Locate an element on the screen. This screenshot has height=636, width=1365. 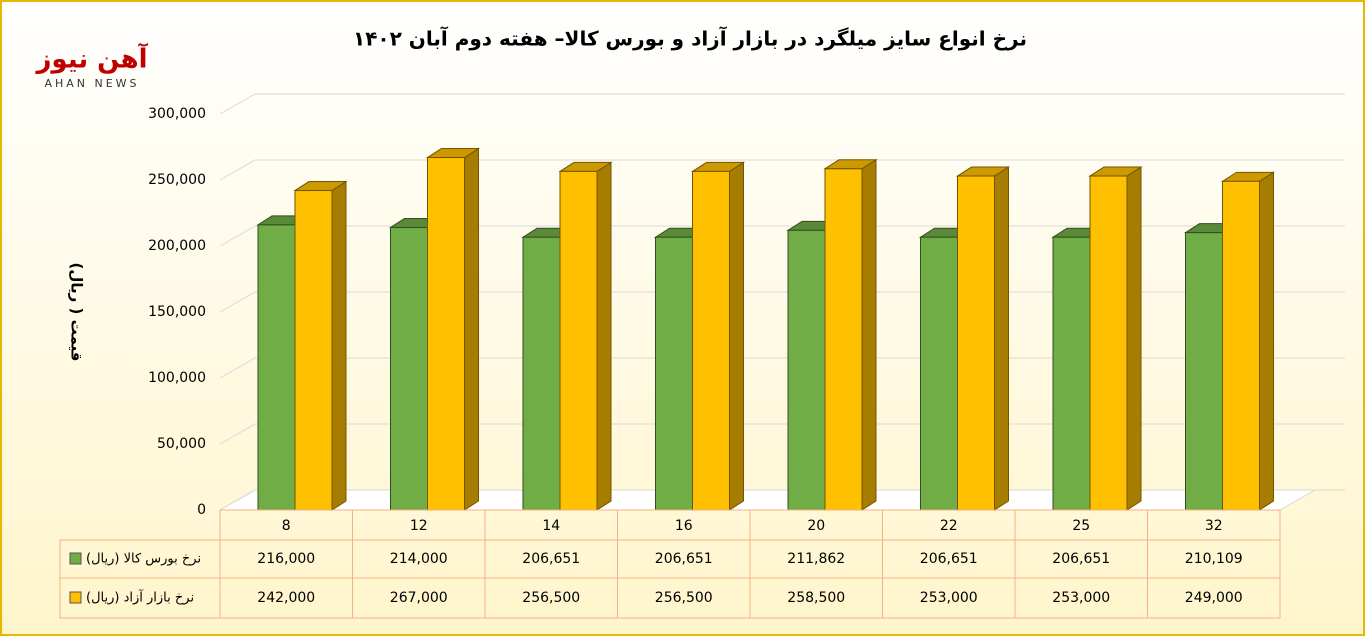
table-value: 267,000 is located at coordinates (419, 598).